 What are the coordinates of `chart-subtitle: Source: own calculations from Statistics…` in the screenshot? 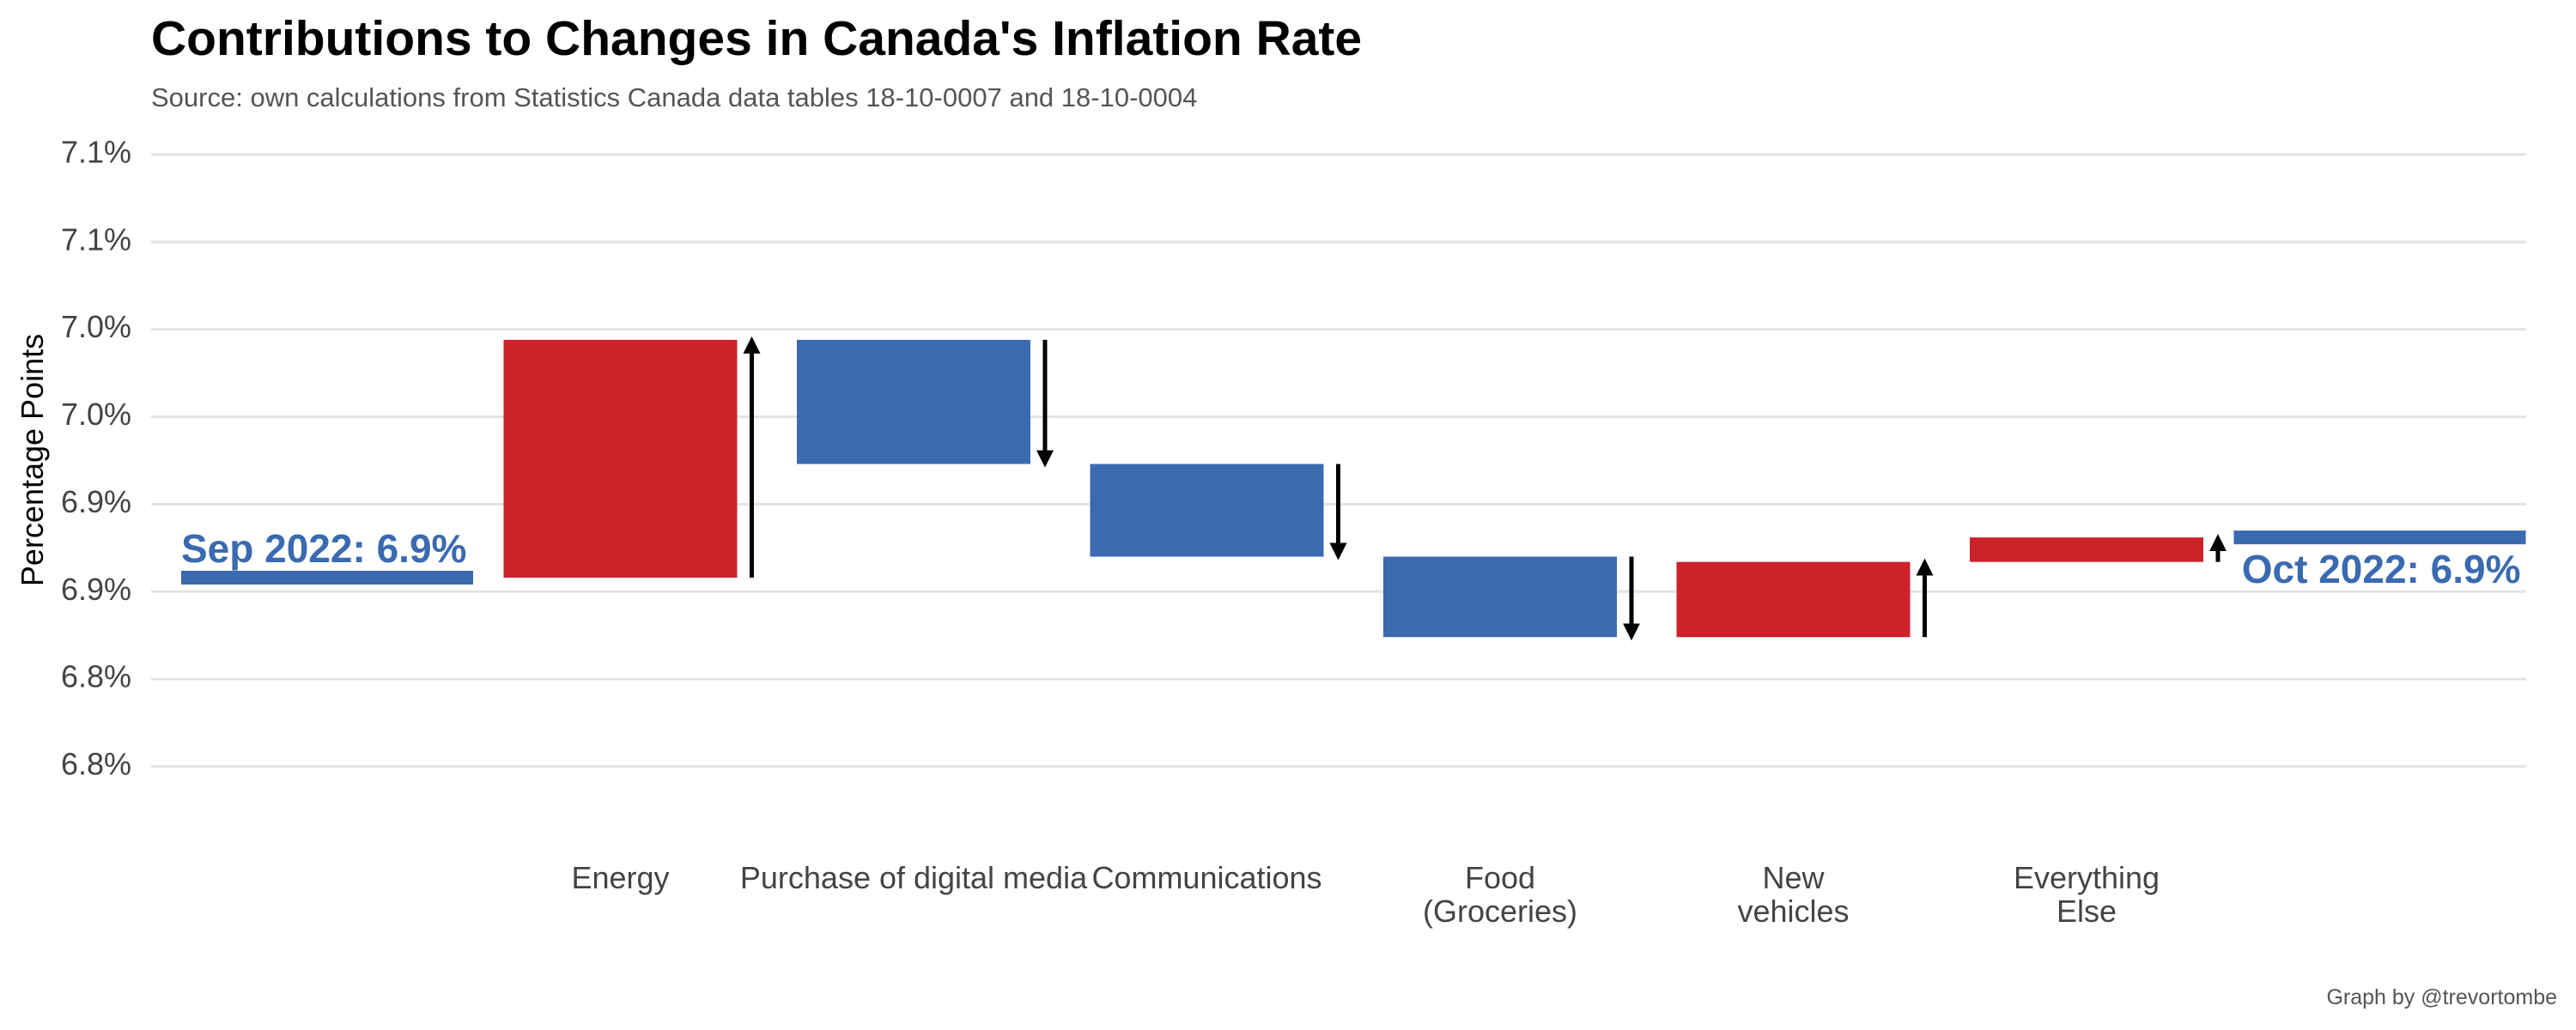 It's located at (674, 97).